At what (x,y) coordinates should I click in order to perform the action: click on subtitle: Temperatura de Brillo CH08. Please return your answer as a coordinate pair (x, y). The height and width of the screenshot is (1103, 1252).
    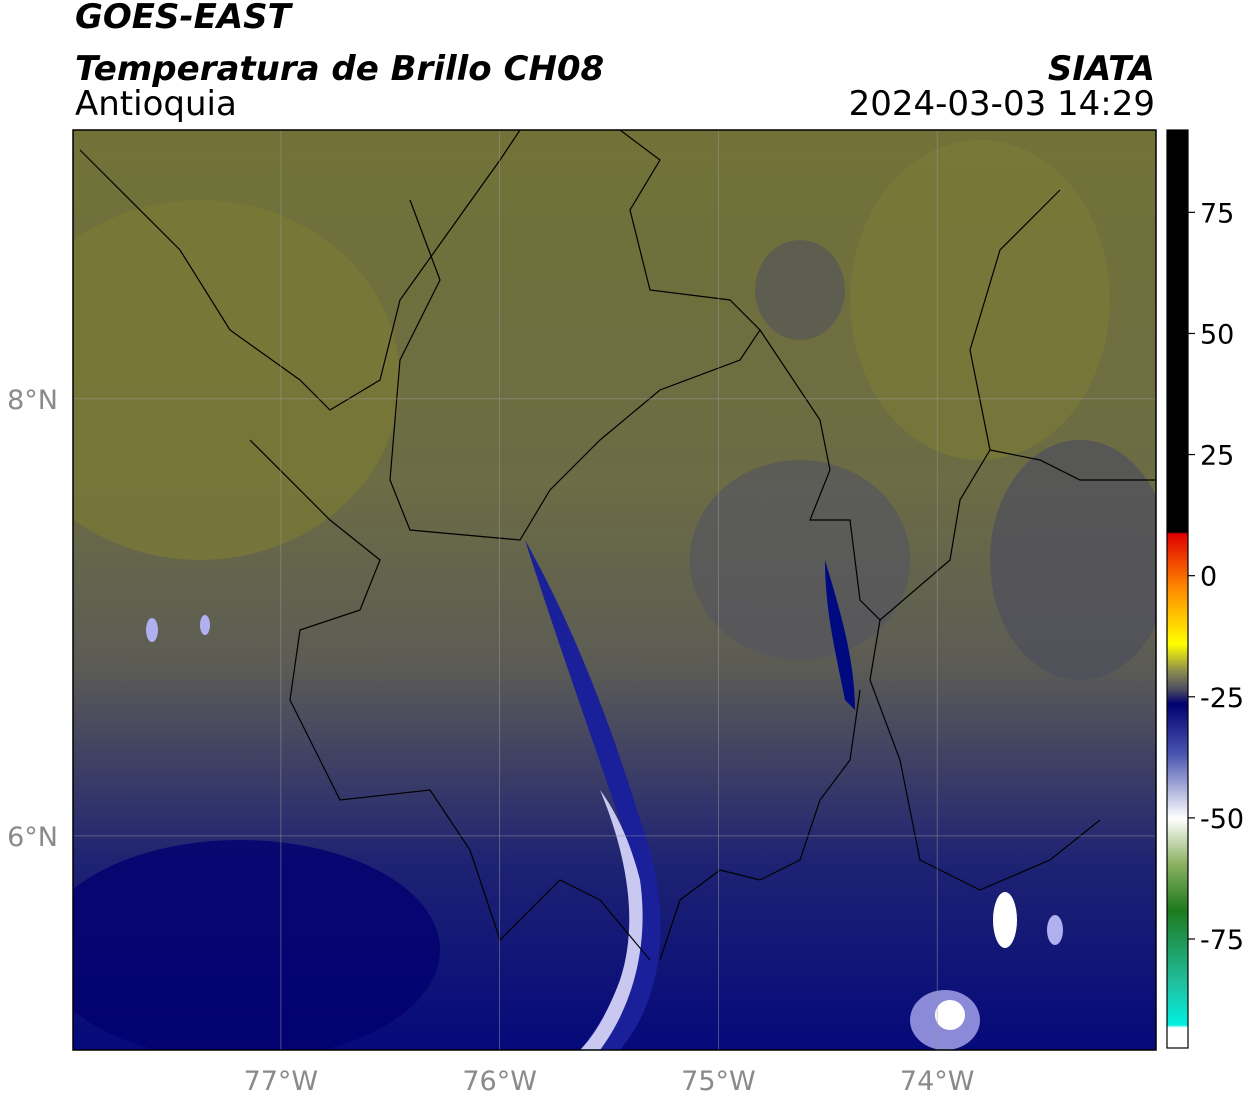
    Looking at the image, I should click on (339, 69).